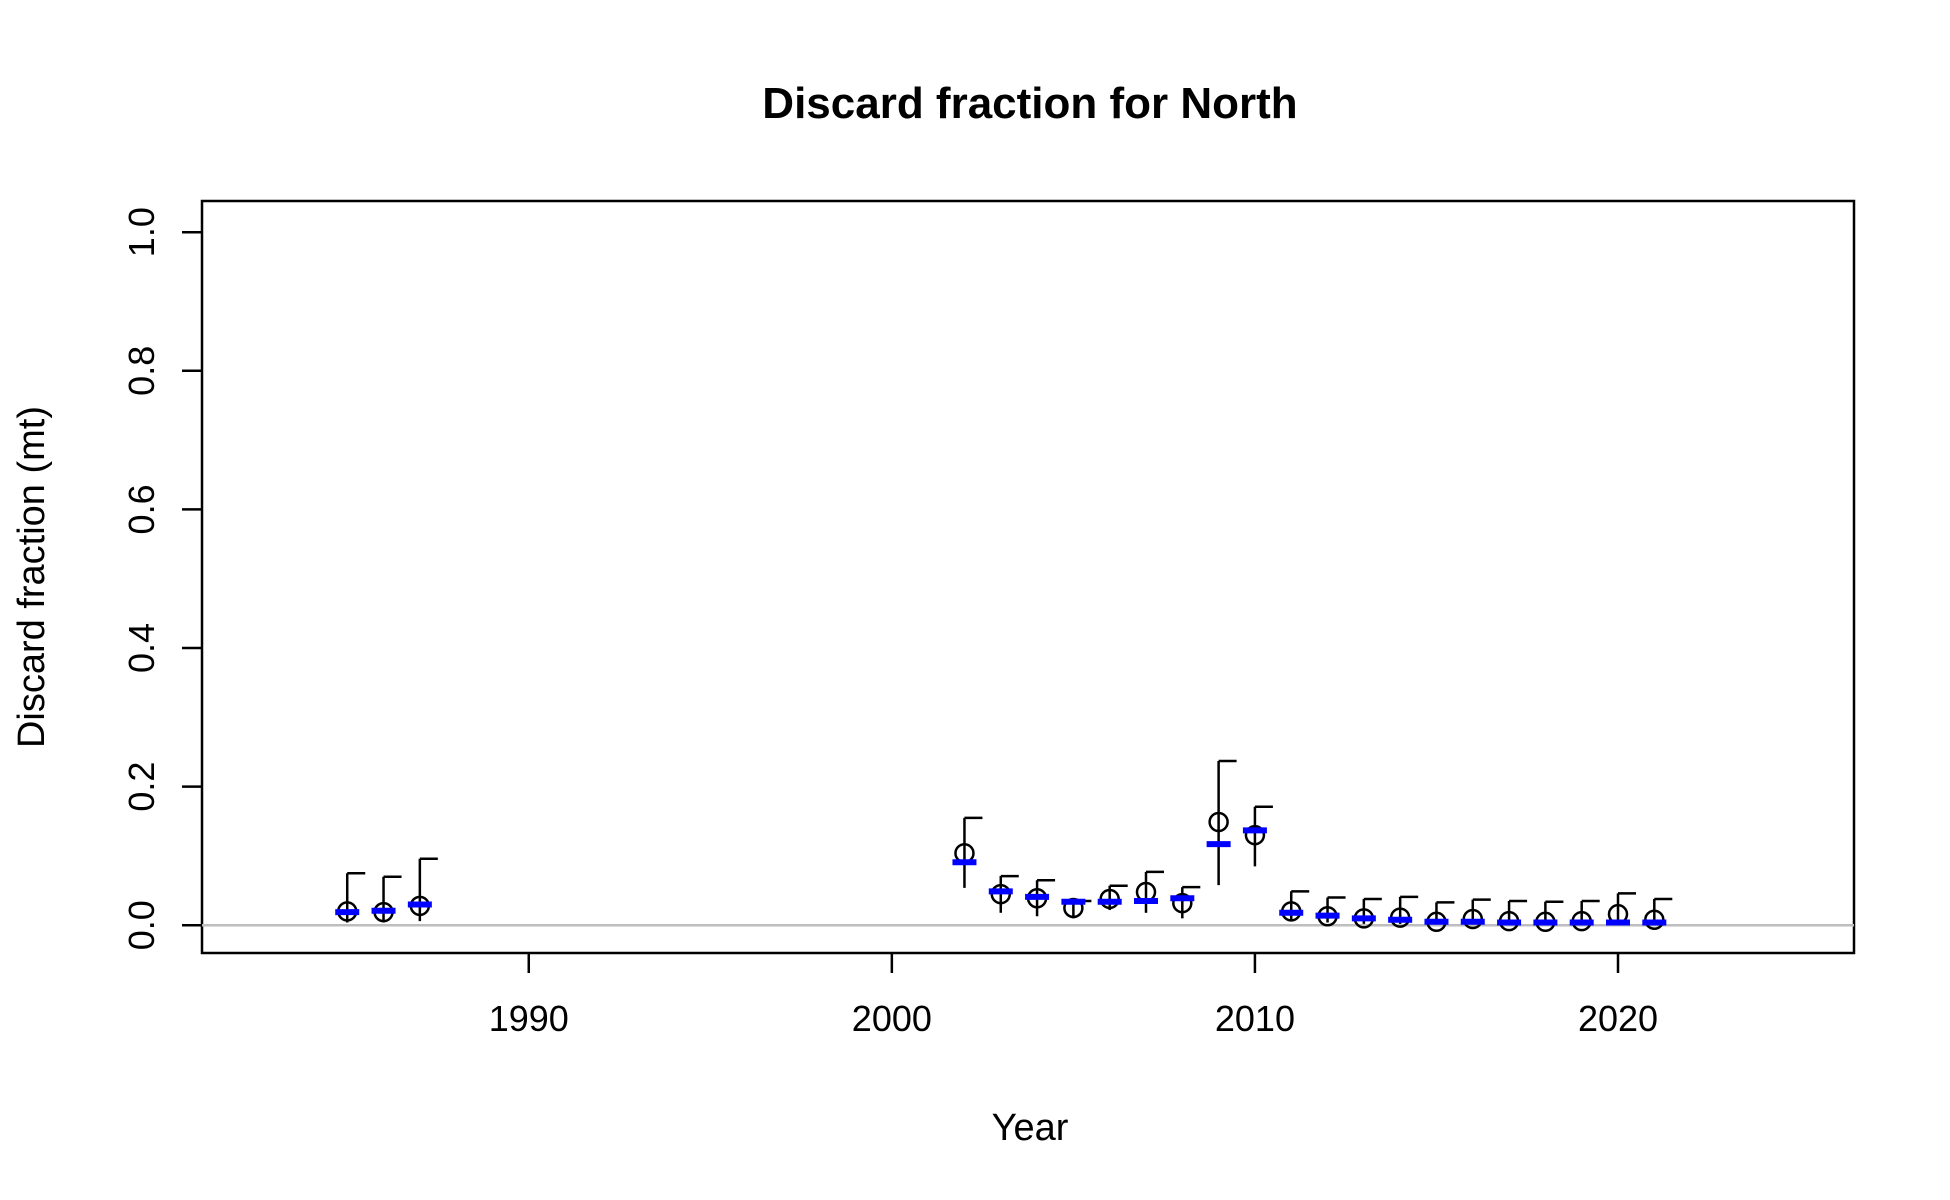 Image resolution: width=1950 pixels, height=1200 pixels. I want to click on x-tick-label: 1990, so click(529, 1018).